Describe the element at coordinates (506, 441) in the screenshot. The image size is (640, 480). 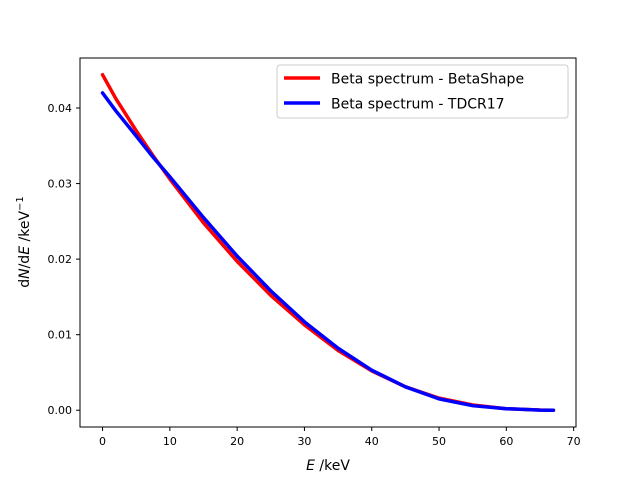
I see `x-tick-label: 60` at that location.